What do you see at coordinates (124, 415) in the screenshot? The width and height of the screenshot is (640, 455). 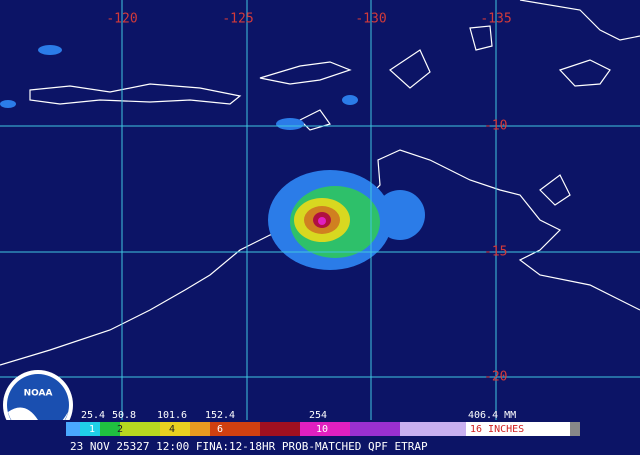 I see `legend-mm-label: 50.8` at bounding box center [124, 415].